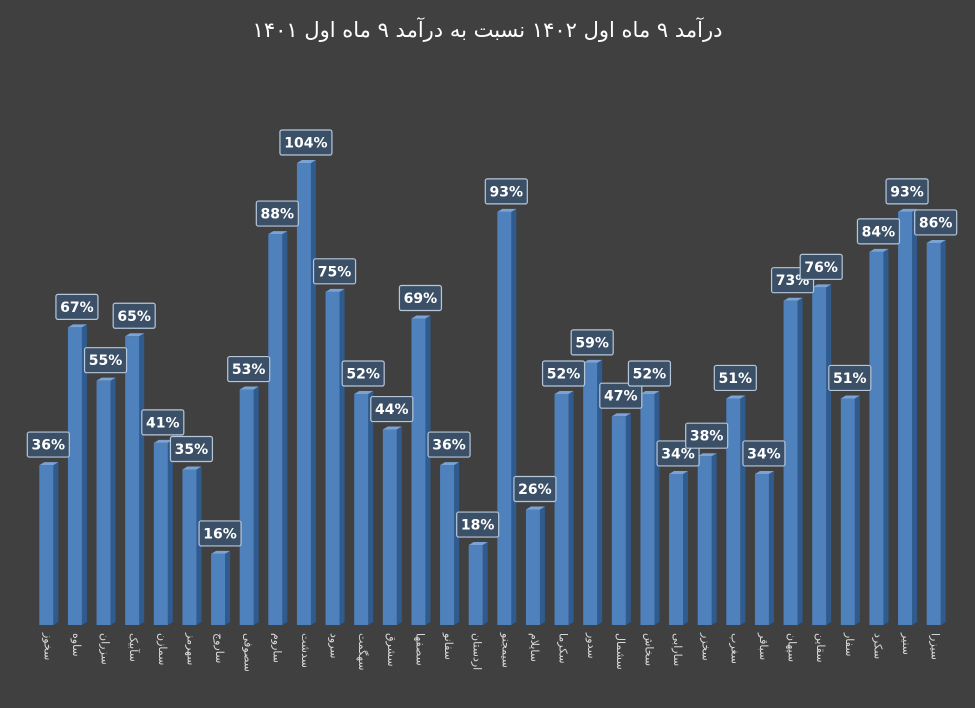 The width and height of the screenshot is (975, 708). I want to click on data-label-text: 47%, so click(621, 397).